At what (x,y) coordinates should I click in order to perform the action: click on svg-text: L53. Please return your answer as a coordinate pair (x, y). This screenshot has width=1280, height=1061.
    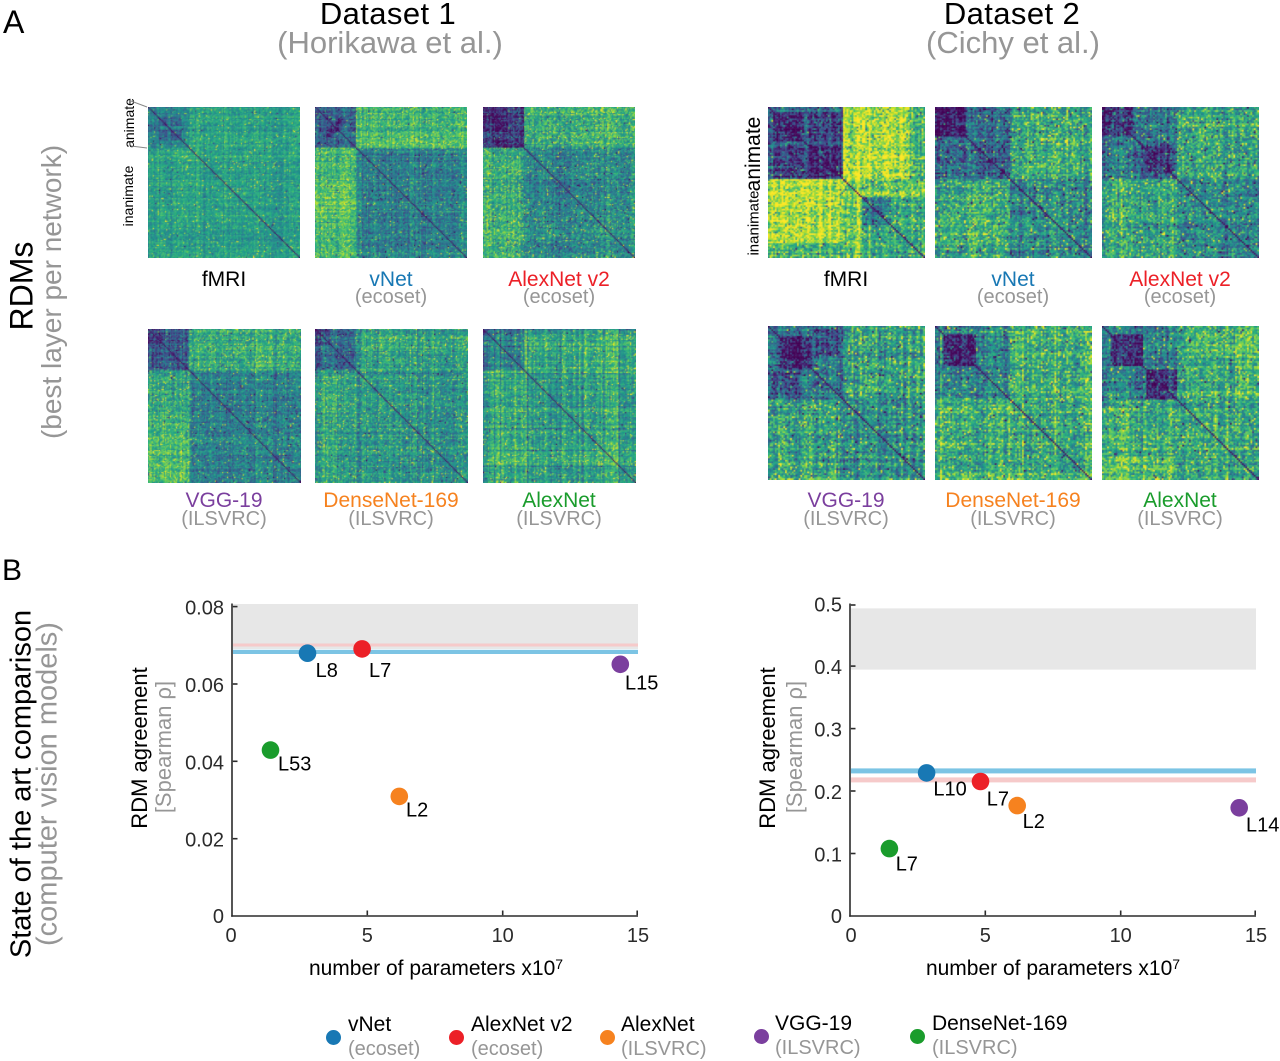
    Looking at the image, I should click on (294, 765).